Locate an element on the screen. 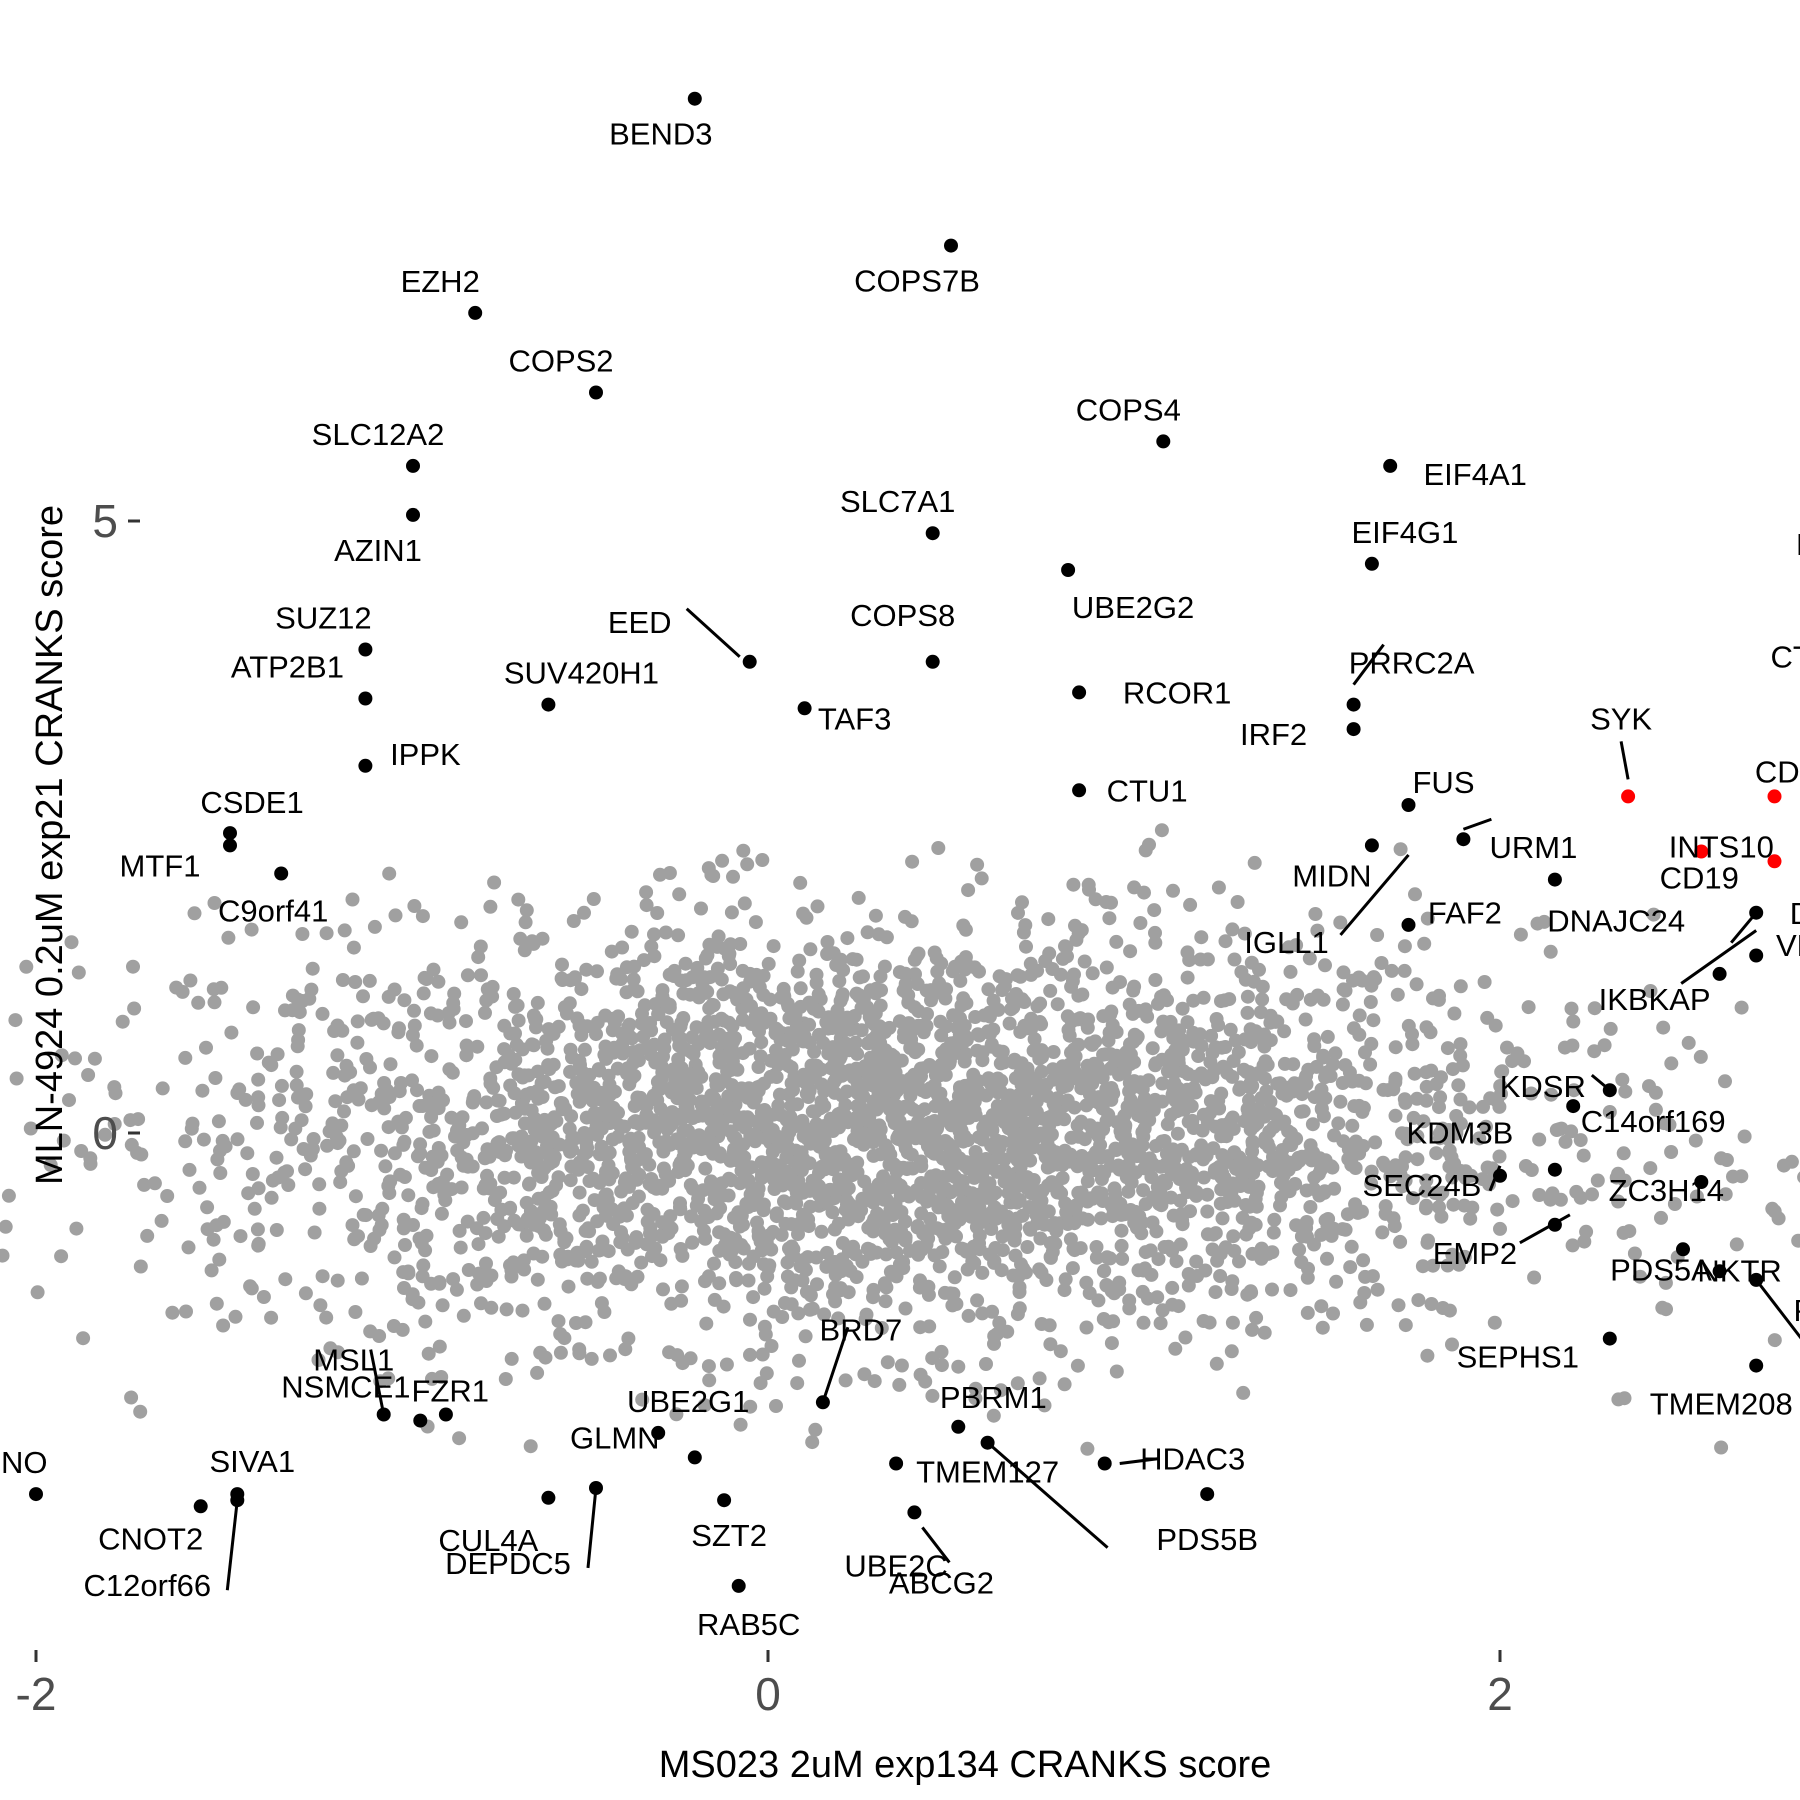  data-point-cul4a is located at coordinates (548, 1497).